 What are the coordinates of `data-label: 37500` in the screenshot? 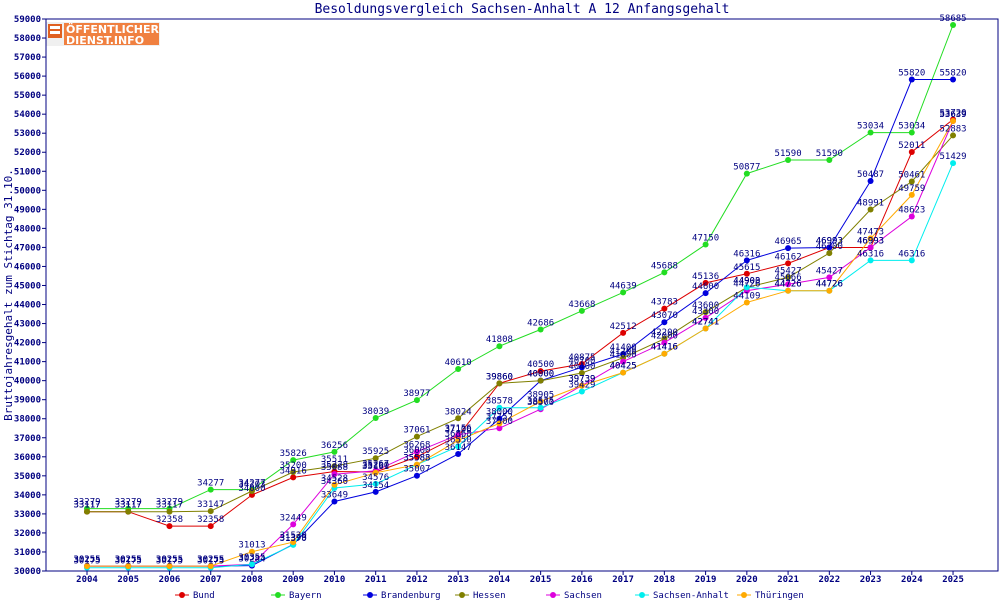 It's located at (499, 422).